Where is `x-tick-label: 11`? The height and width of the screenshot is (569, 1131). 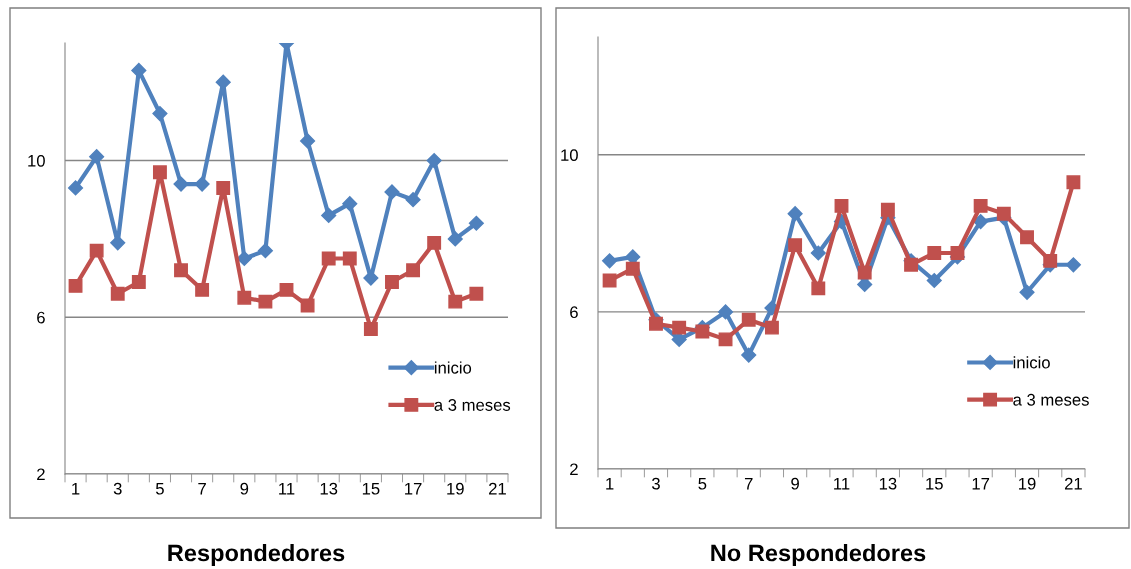 x-tick-label: 11 is located at coordinates (287, 488).